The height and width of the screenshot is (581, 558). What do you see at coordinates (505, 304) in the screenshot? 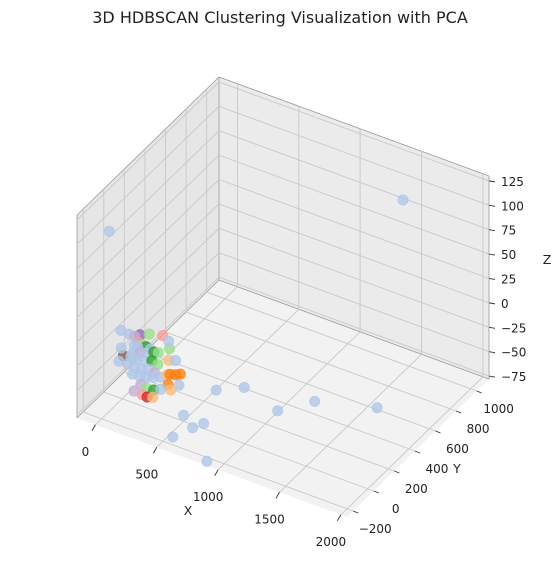
I see `z-tick-label: 0` at bounding box center [505, 304].